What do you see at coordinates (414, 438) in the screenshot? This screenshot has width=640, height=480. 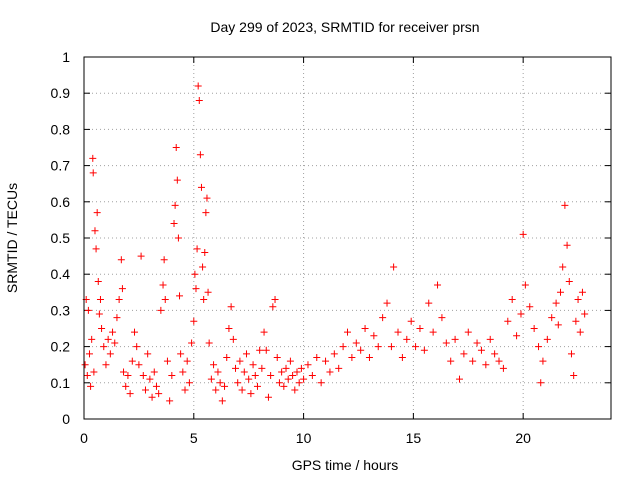 I see `x-tick-label: 15` at bounding box center [414, 438].